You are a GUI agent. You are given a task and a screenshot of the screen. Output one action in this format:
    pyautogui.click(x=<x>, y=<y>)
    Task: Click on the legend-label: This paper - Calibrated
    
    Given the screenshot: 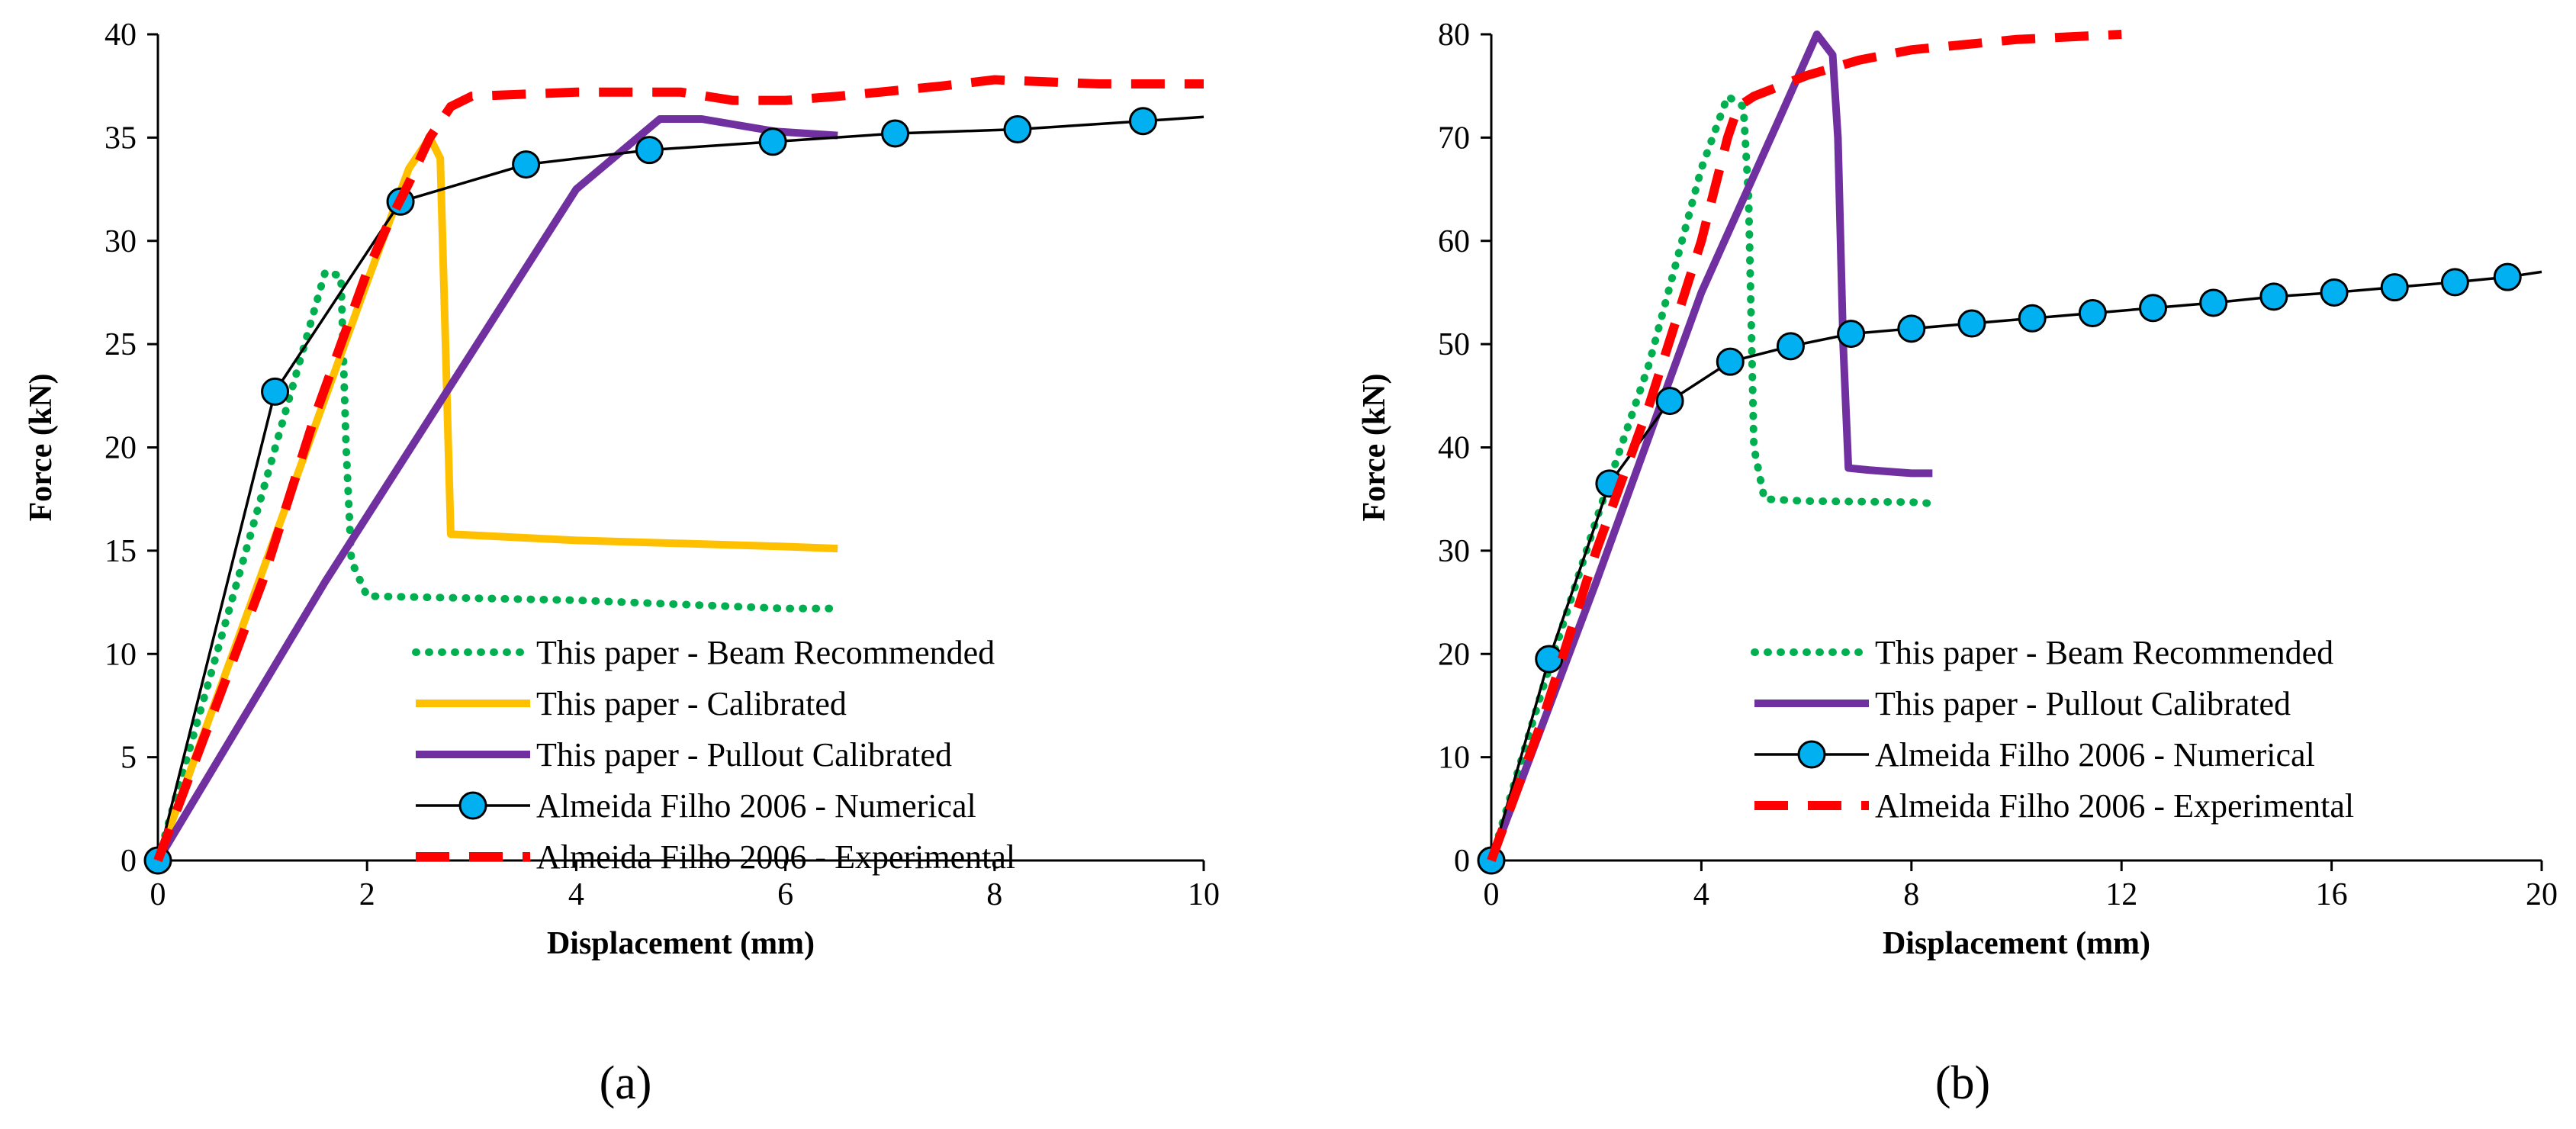 What is the action you would take?
    pyautogui.click(x=692, y=703)
    